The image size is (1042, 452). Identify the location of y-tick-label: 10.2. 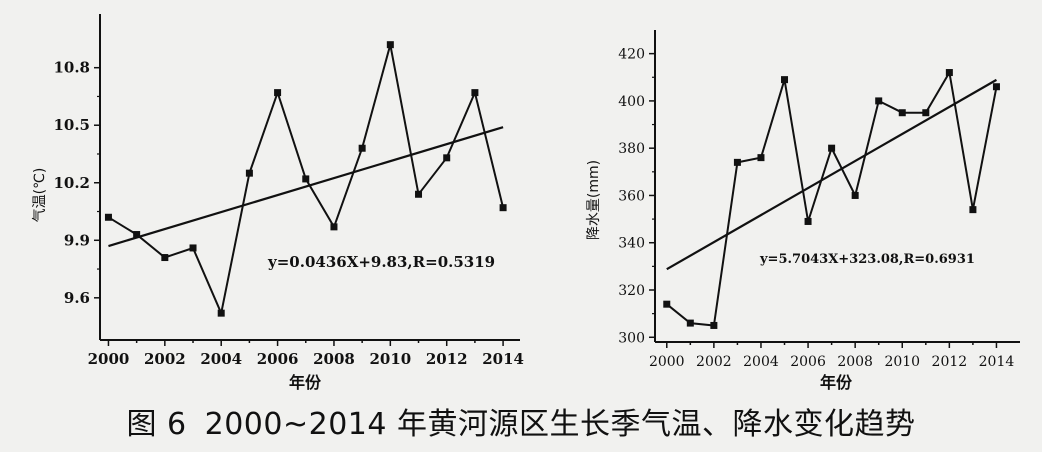
(71, 183).